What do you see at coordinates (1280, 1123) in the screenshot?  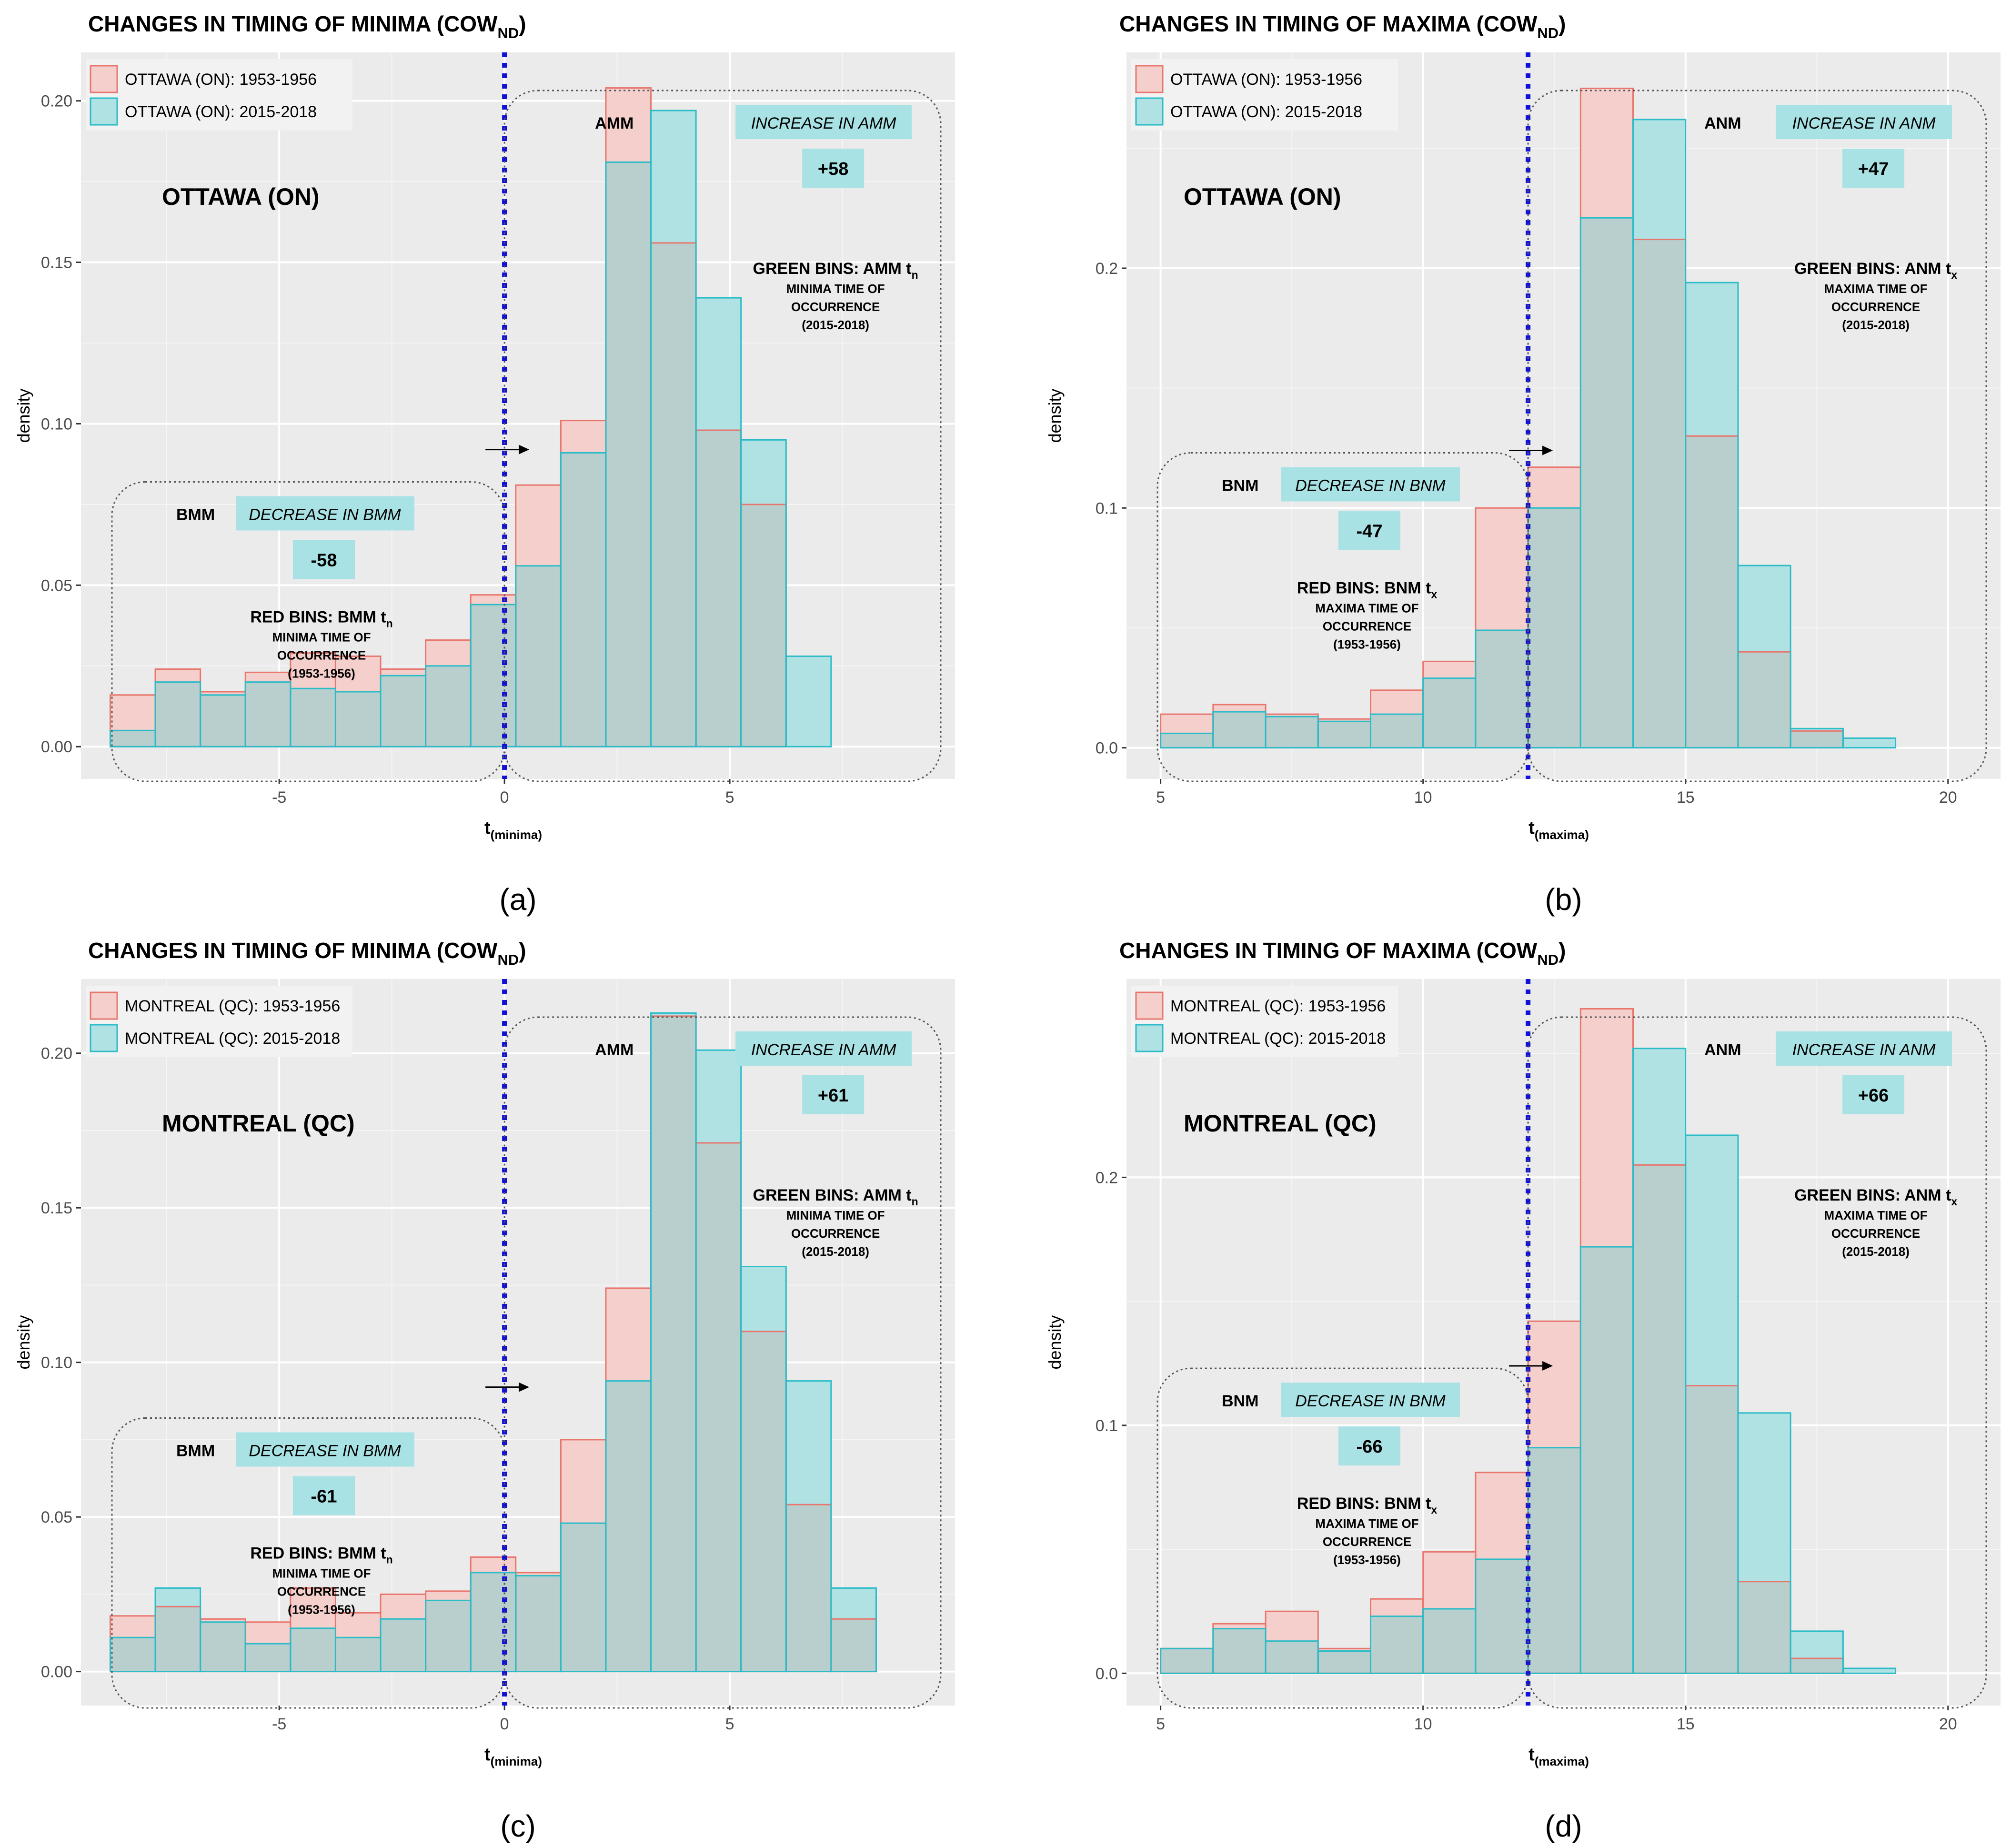 I see `station-label: MONTREAL (QC)` at bounding box center [1280, 1123].